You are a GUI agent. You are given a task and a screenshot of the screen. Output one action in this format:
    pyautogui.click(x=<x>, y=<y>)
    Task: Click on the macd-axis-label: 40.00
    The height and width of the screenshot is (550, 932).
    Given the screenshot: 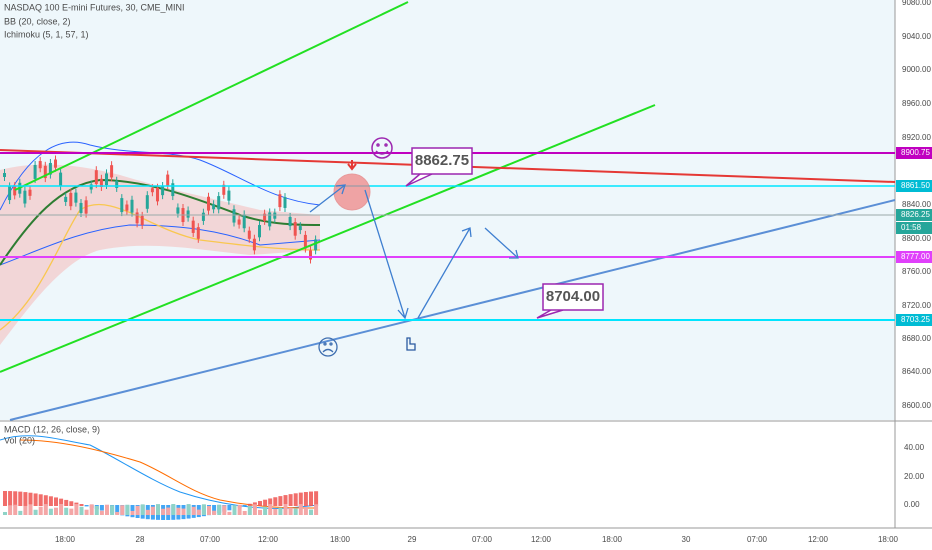 What is the action you would take?
    pyautogui.click(x=914, y=447)
    